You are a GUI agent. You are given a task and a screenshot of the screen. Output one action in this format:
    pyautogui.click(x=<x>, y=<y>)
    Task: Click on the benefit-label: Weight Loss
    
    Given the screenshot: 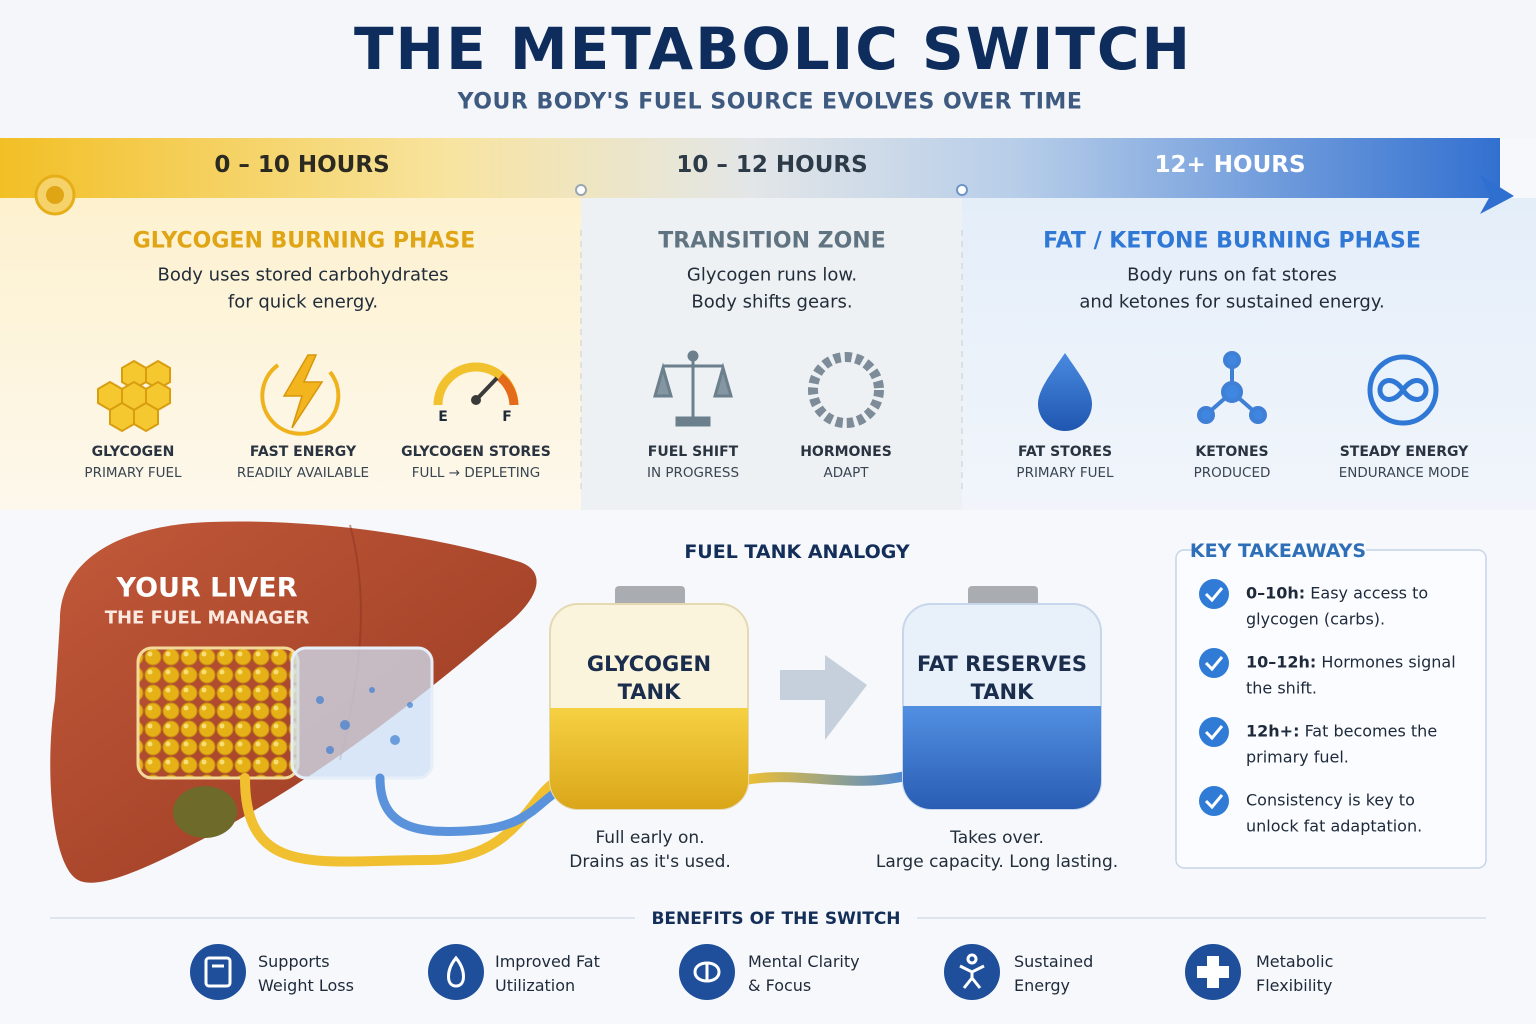 What is the action you would take?
    pyautogui.click(x=306, y=985)
    